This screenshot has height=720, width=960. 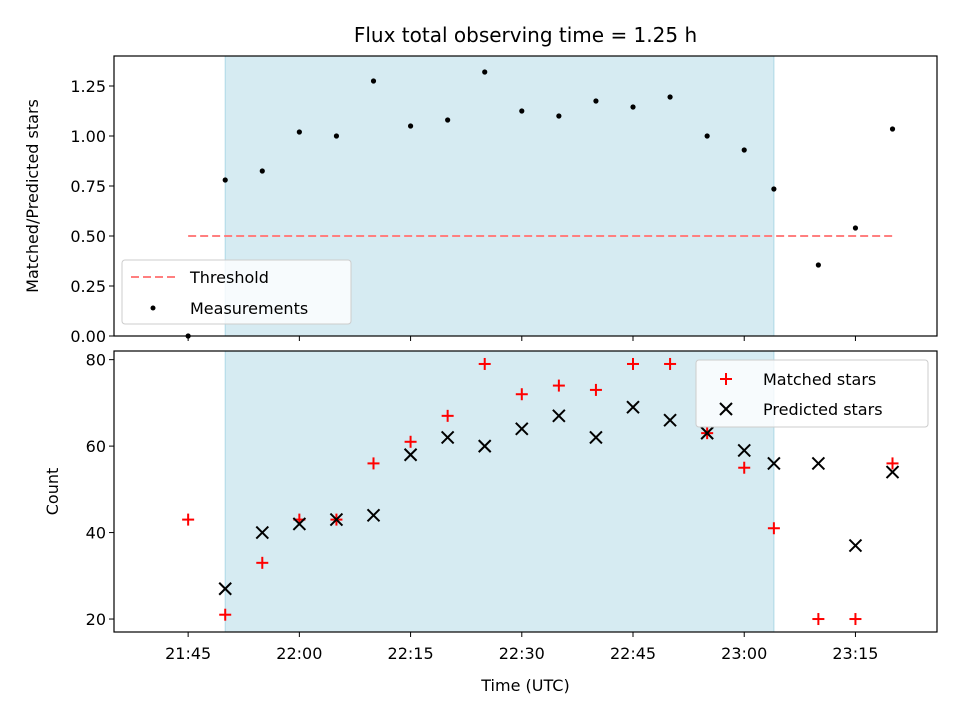 What do you see at coordinates (522, 653) in the screenshot?
I see `bottom-x-tick-label: 22:30` at bounding box center [522, 653].